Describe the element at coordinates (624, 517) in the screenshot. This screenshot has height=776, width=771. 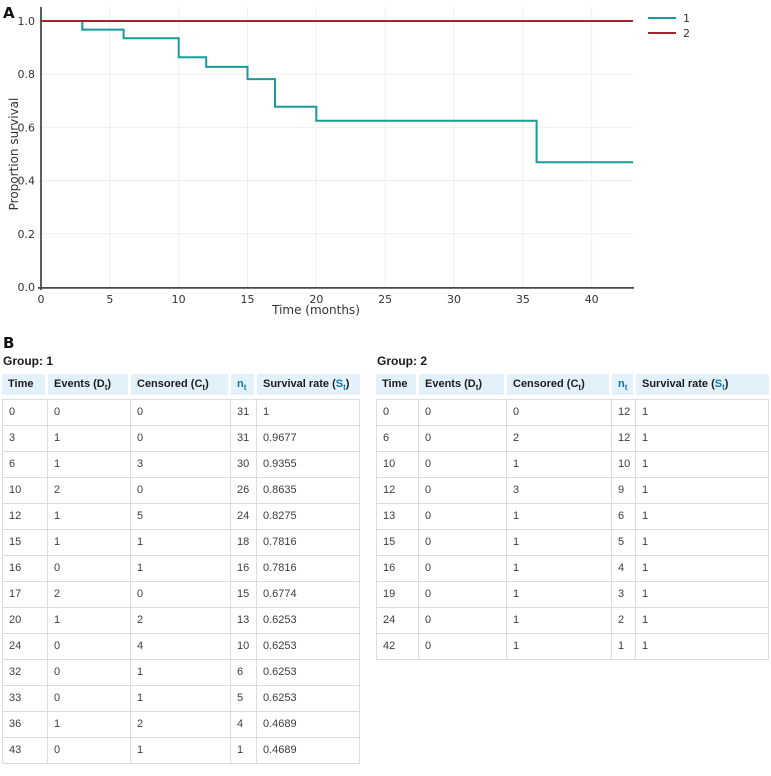
I see `table-cell-n: 6` at that location.